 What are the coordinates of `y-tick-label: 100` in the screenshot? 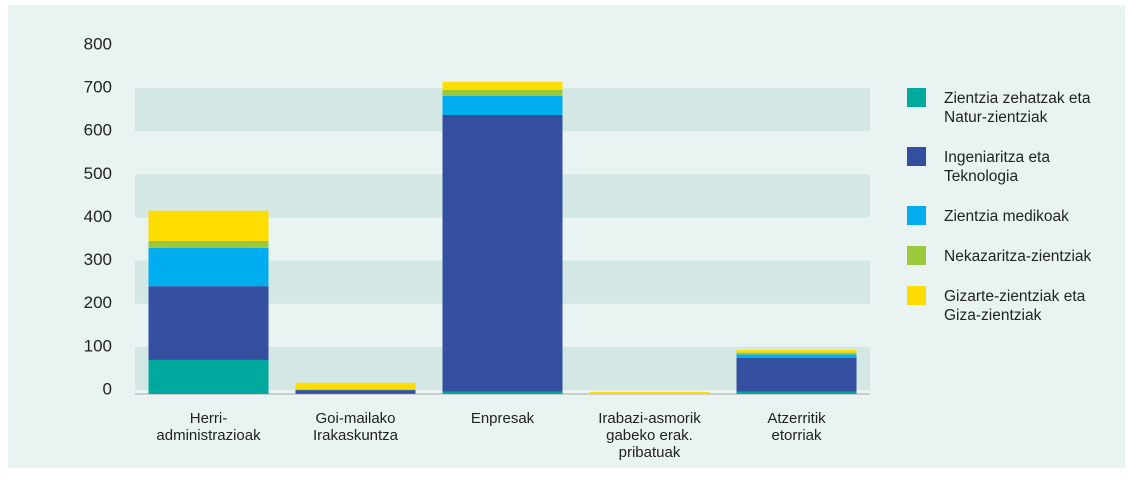 It's located at (98, 345).